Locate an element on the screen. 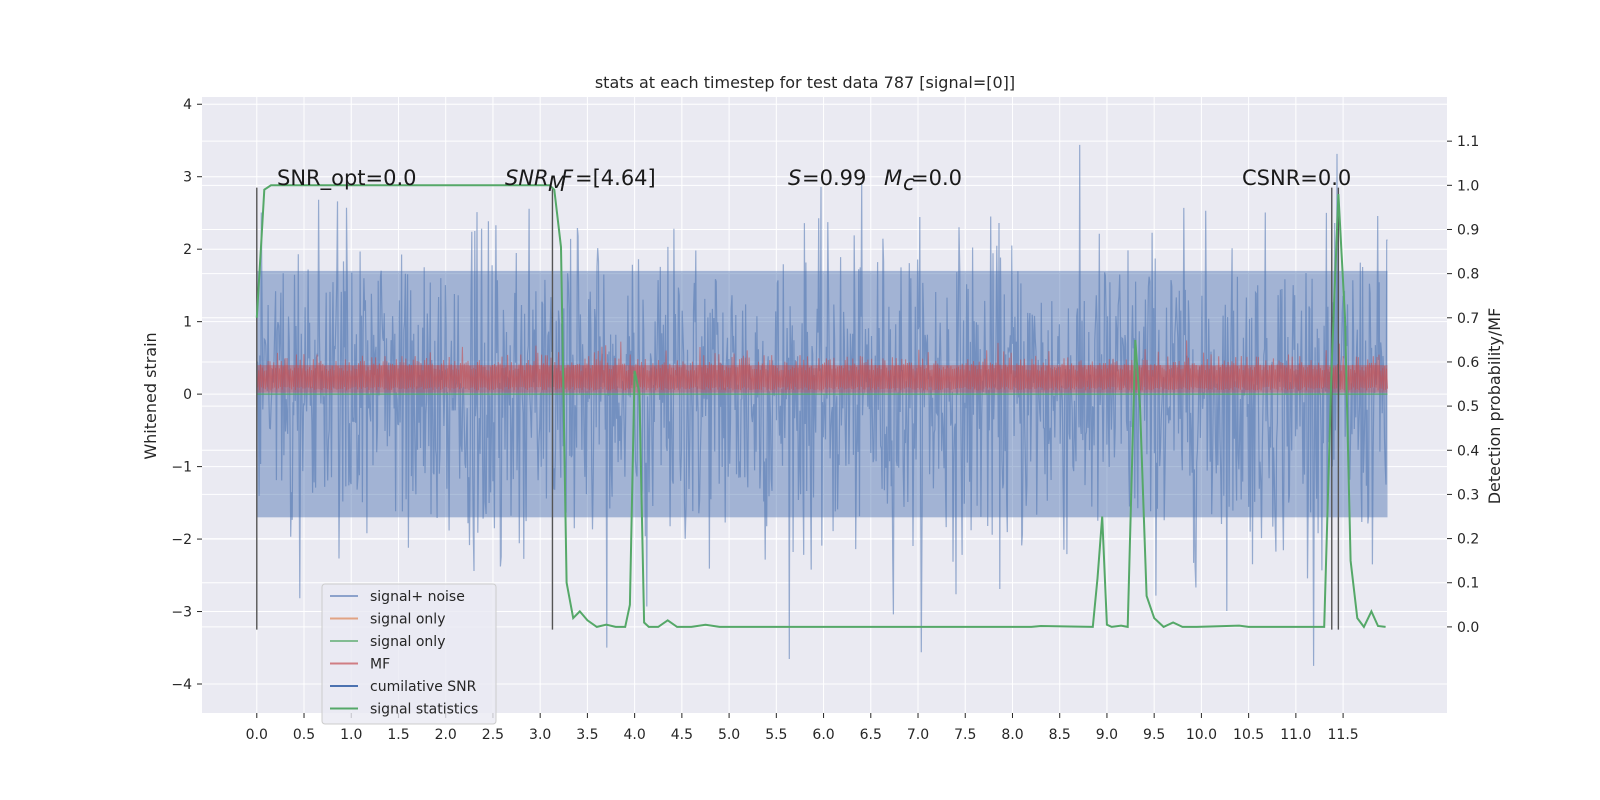 Image resolution: width=1600 pixels, height=800 pixels. snr-opt-annotation: SNR_opt=0.0 is located at coordinates (347, 178).